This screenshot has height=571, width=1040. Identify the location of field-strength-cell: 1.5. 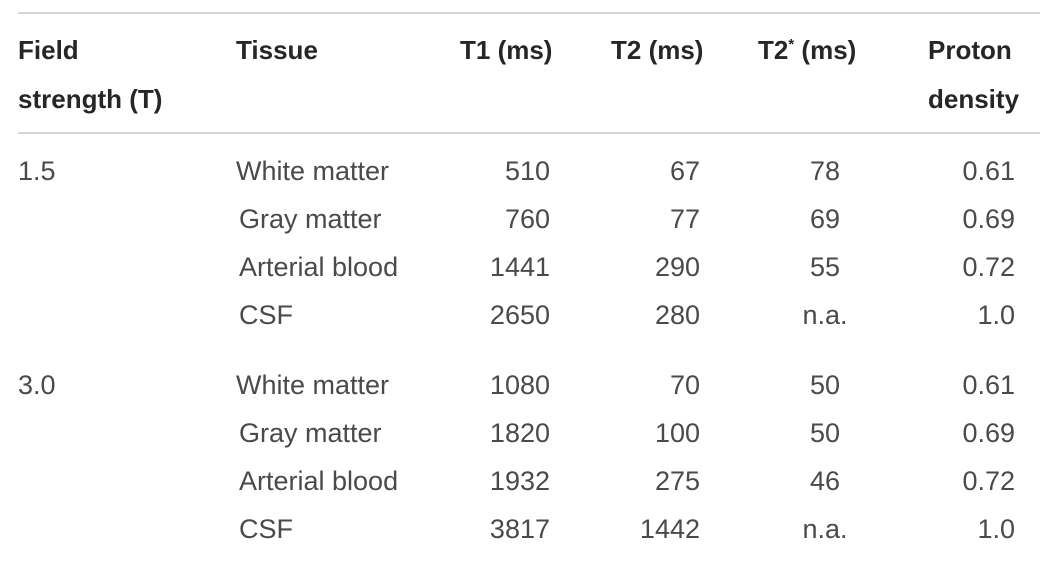
(37, 171).